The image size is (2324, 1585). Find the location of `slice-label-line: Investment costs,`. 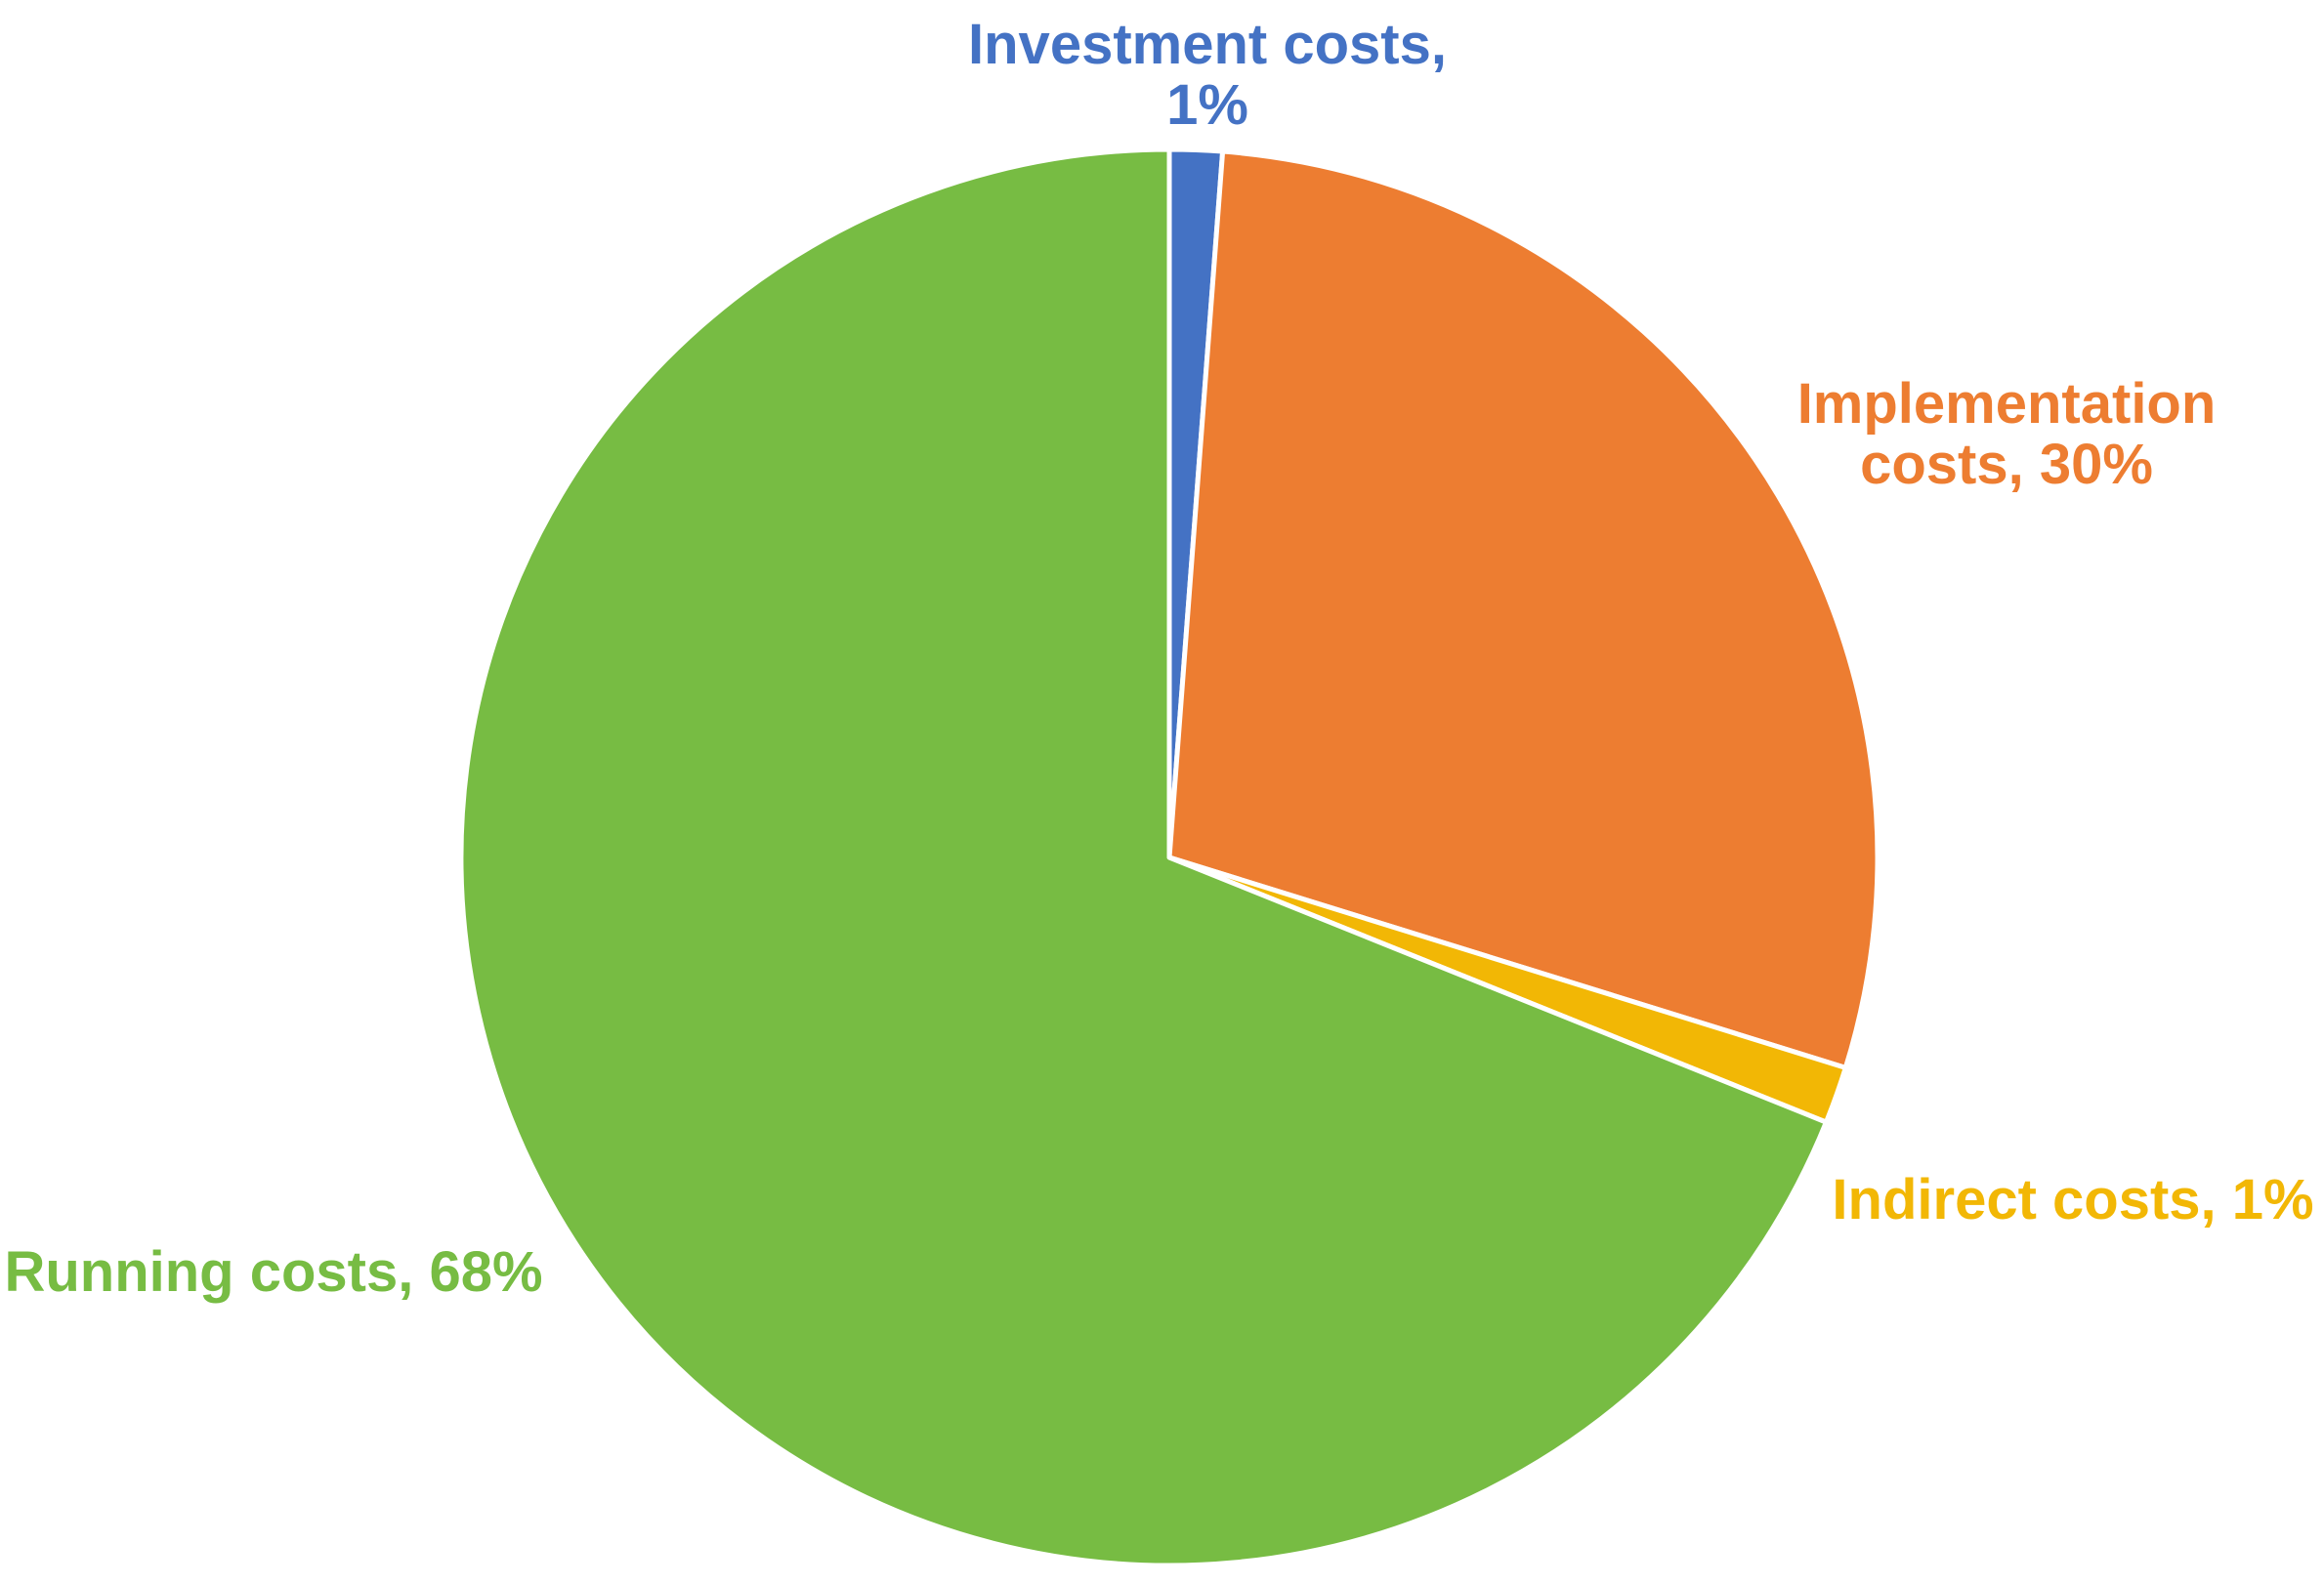

slice-label-line: Investment costs, is located at coordinates (1207, 44).